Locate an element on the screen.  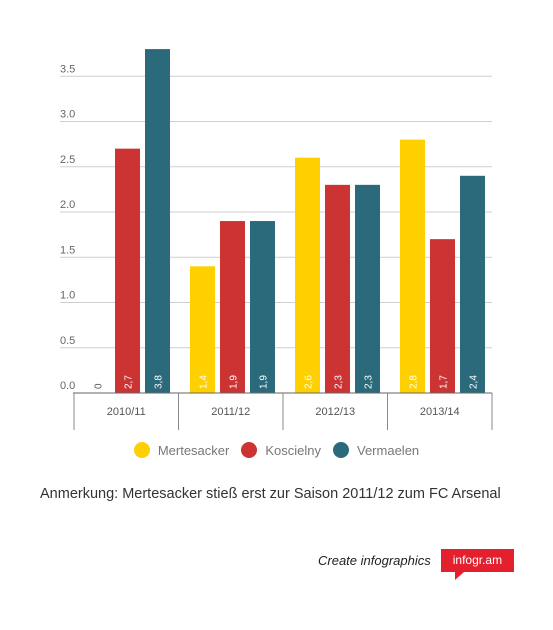
legend-item-vermaelen: Vermaelen is located at coordinates (376, 450).